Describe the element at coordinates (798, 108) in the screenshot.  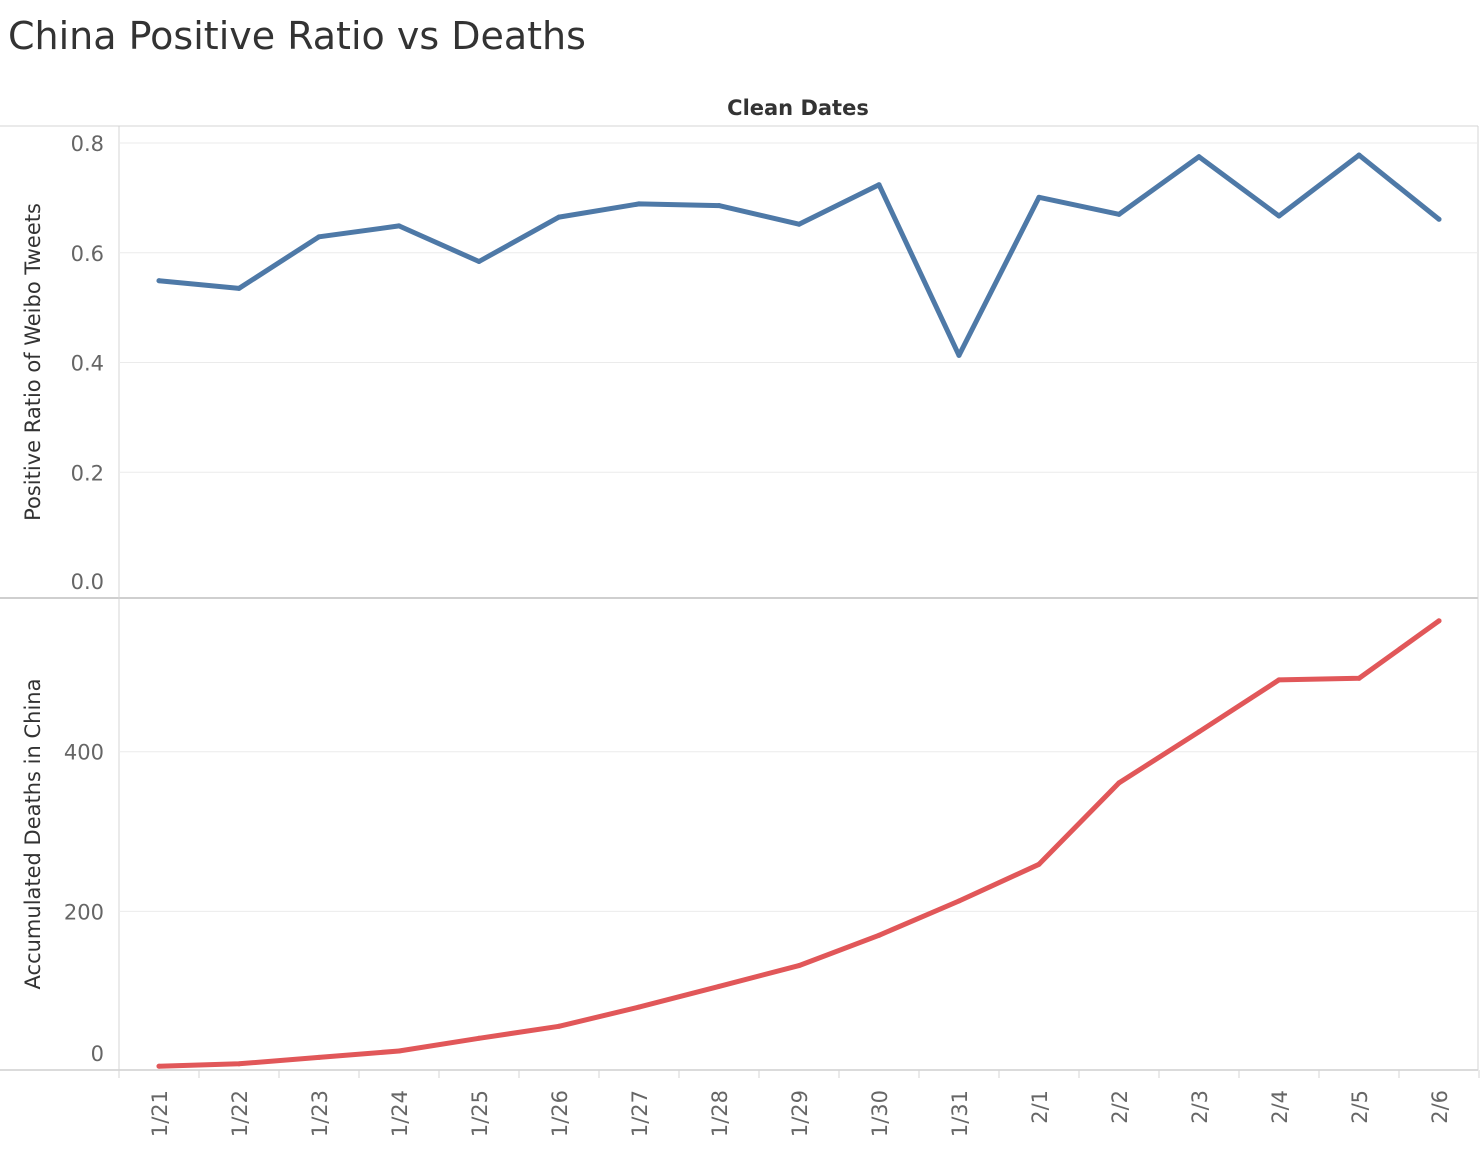
I see `column-header: Clean Dates` at that location.